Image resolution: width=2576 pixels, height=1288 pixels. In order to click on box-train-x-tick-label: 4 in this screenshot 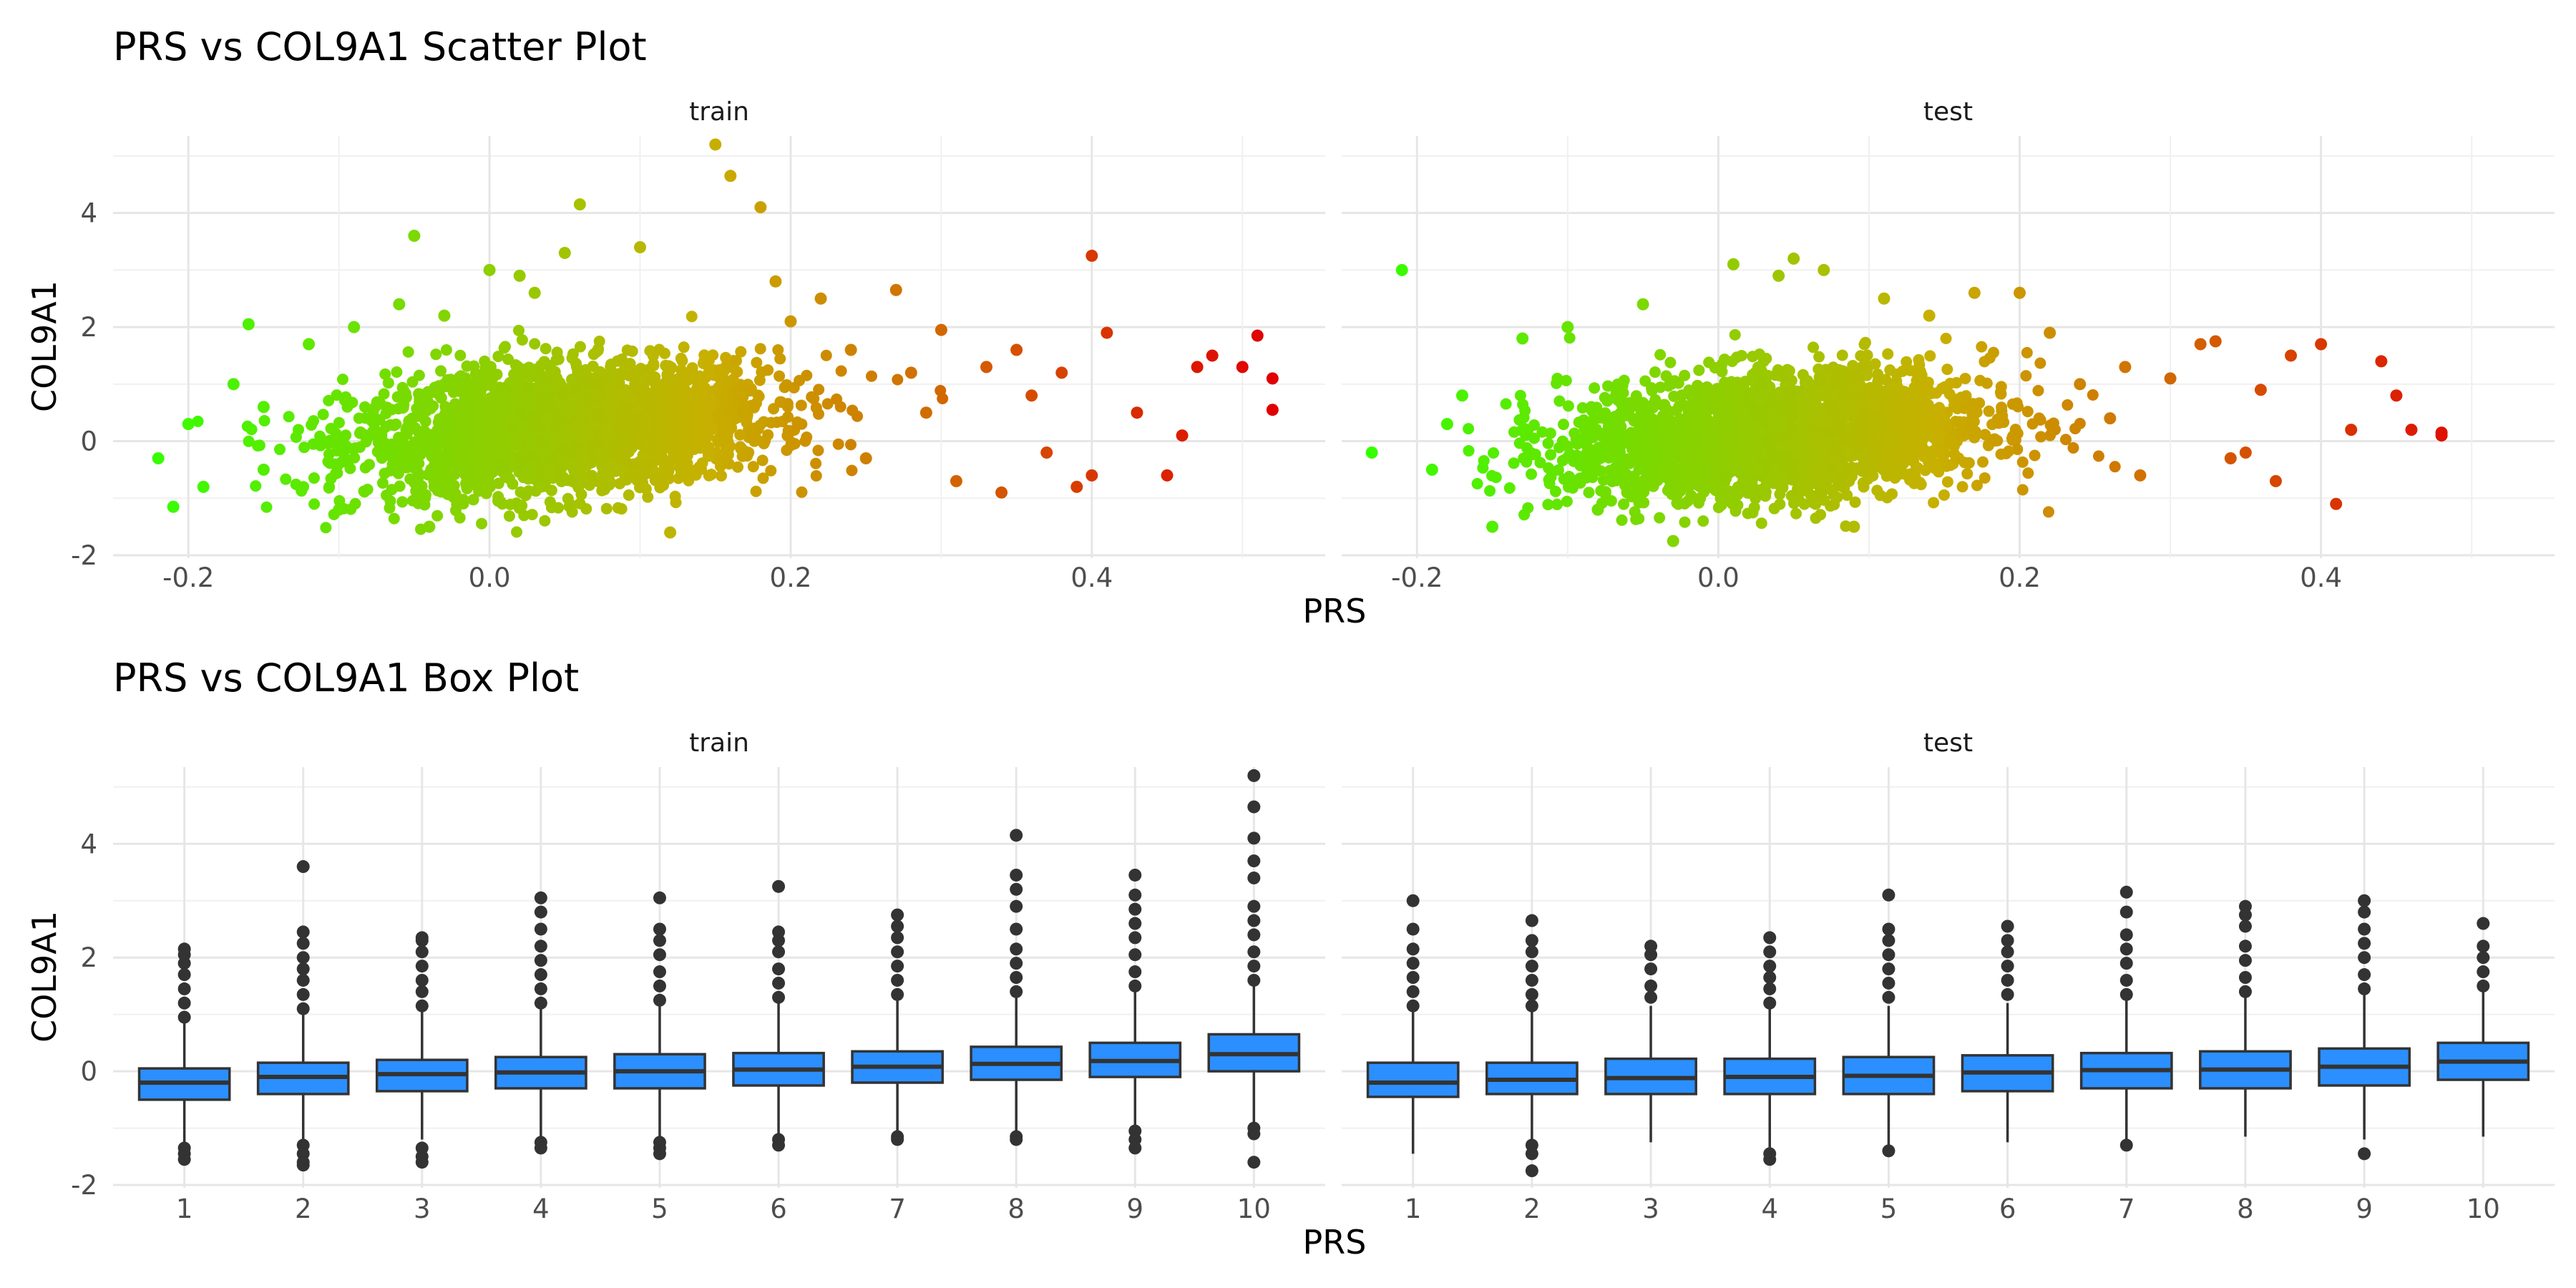, I will do `click(541, 1209)`.